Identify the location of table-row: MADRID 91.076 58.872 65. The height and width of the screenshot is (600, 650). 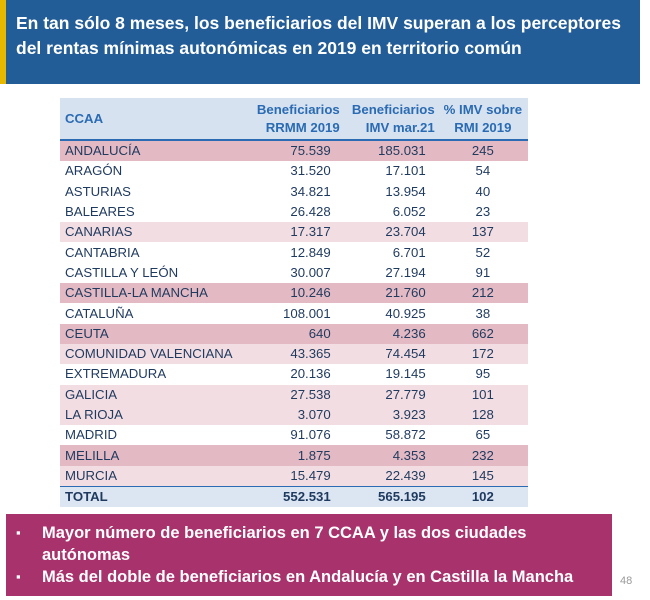
(294, 435).